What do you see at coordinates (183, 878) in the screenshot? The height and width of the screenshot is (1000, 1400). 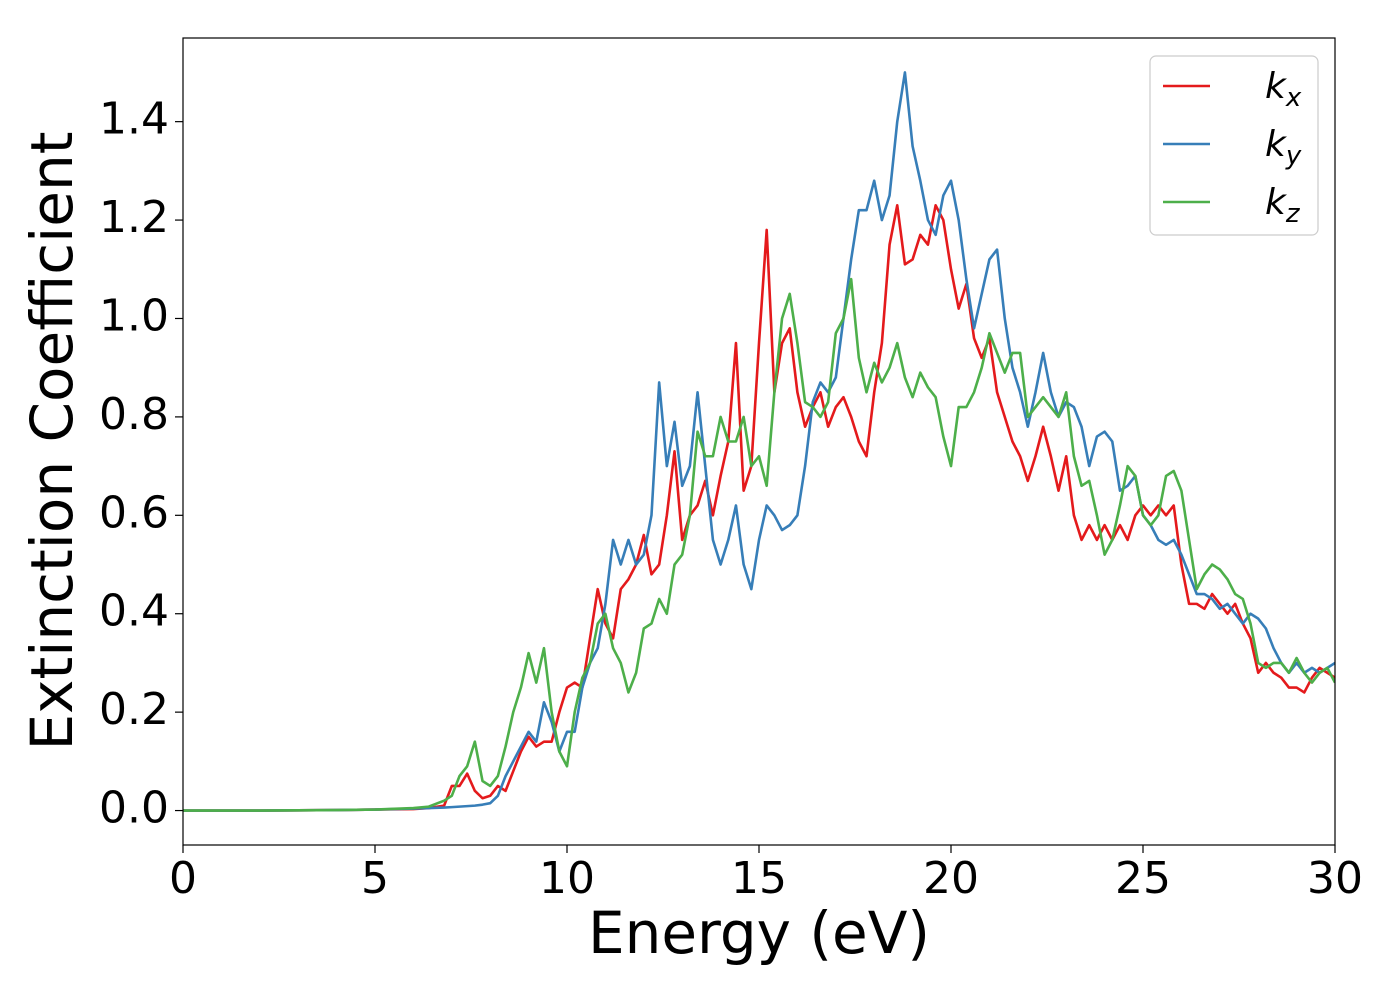 I see `x-tick-label: 0` at bounding box center [183, 878].